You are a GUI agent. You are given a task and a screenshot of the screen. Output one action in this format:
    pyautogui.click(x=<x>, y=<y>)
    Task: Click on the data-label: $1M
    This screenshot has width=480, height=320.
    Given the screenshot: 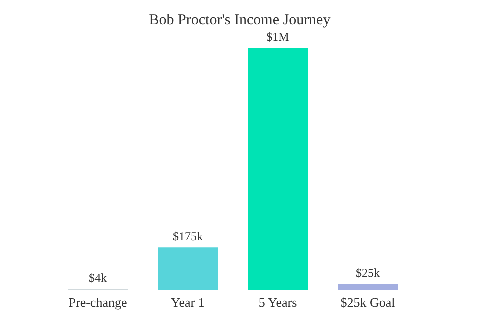 What is the action you would take?
    pyautogui.click(x=278, y=37)
    